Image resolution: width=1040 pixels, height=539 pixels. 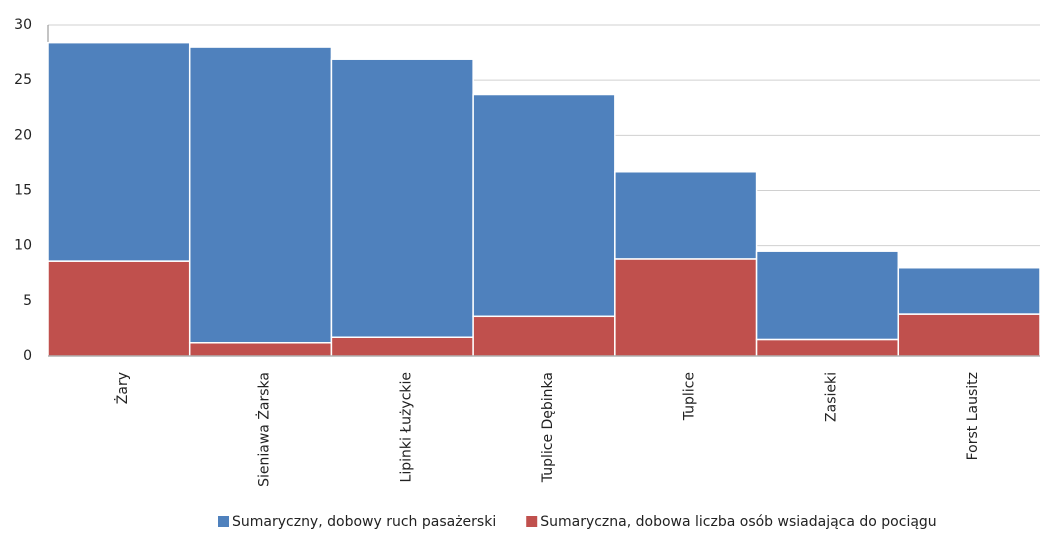 I want to click on y-tick-label: 30, so click(x=23, y=25).